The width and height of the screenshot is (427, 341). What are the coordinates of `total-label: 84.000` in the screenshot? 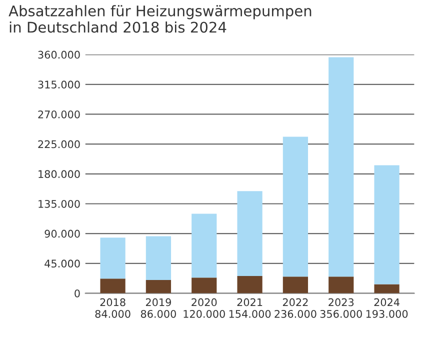 It's located at (112, 314).